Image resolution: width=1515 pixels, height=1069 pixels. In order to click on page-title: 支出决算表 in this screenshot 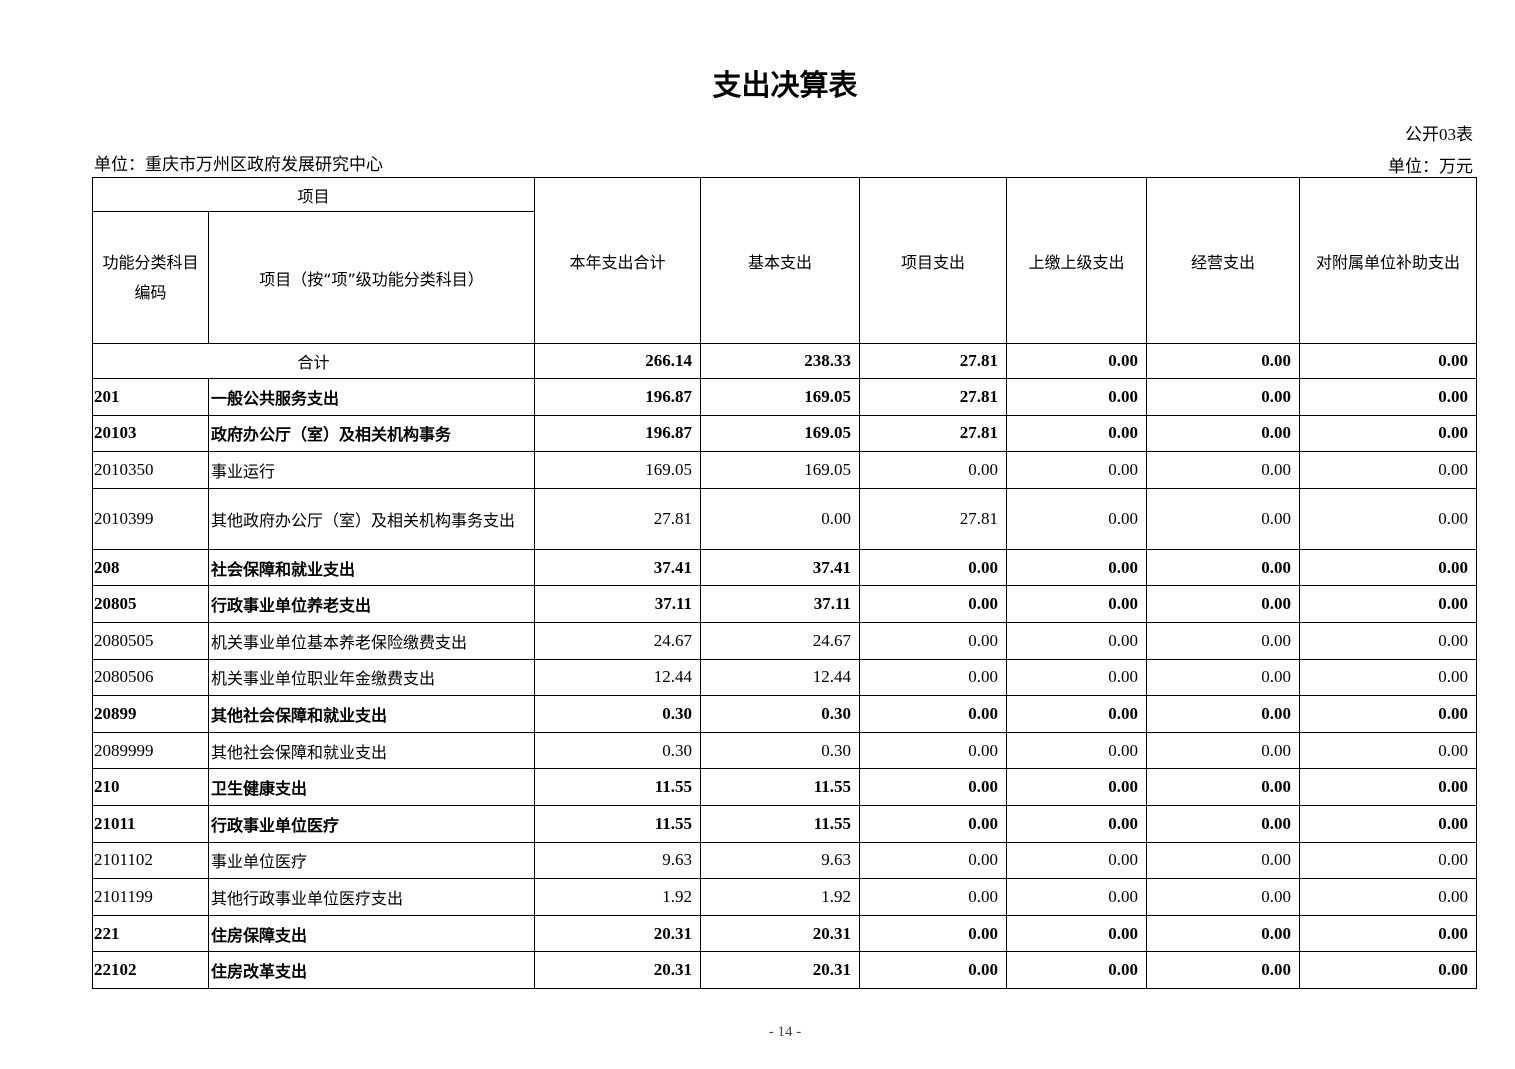, I will do `click(785, 85)`.